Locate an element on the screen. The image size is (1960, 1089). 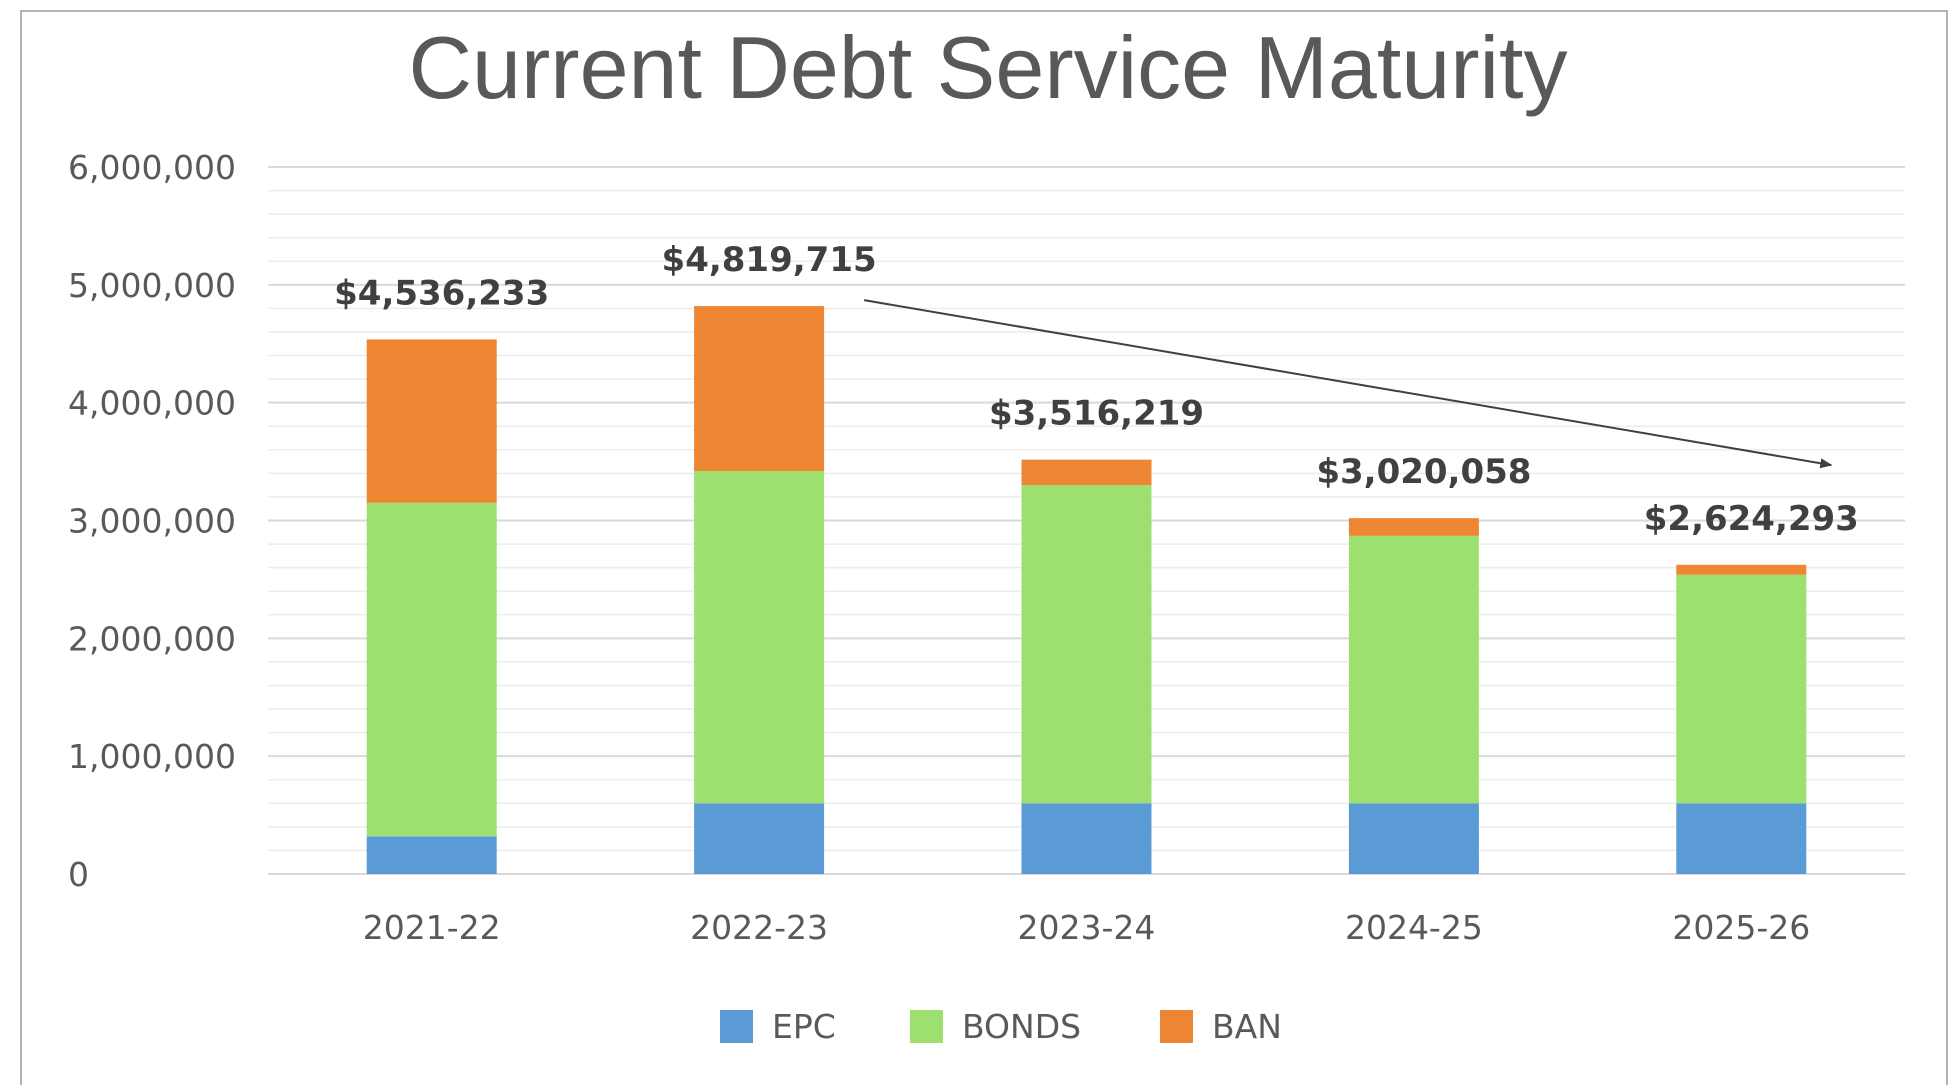
y-tick-label: 0 is located at coordinates (78, 874).